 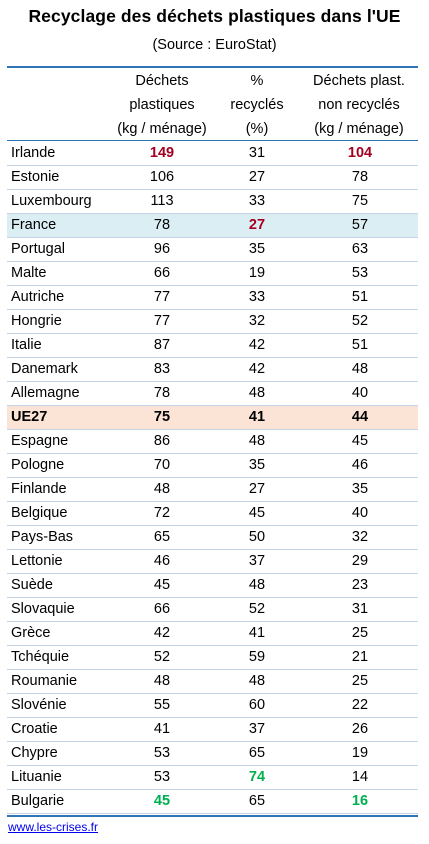 What do you see at coordinates (360, 657) in the screenshot?
I see `non-recycled-cell: 21` at bounding box center [360, 657].